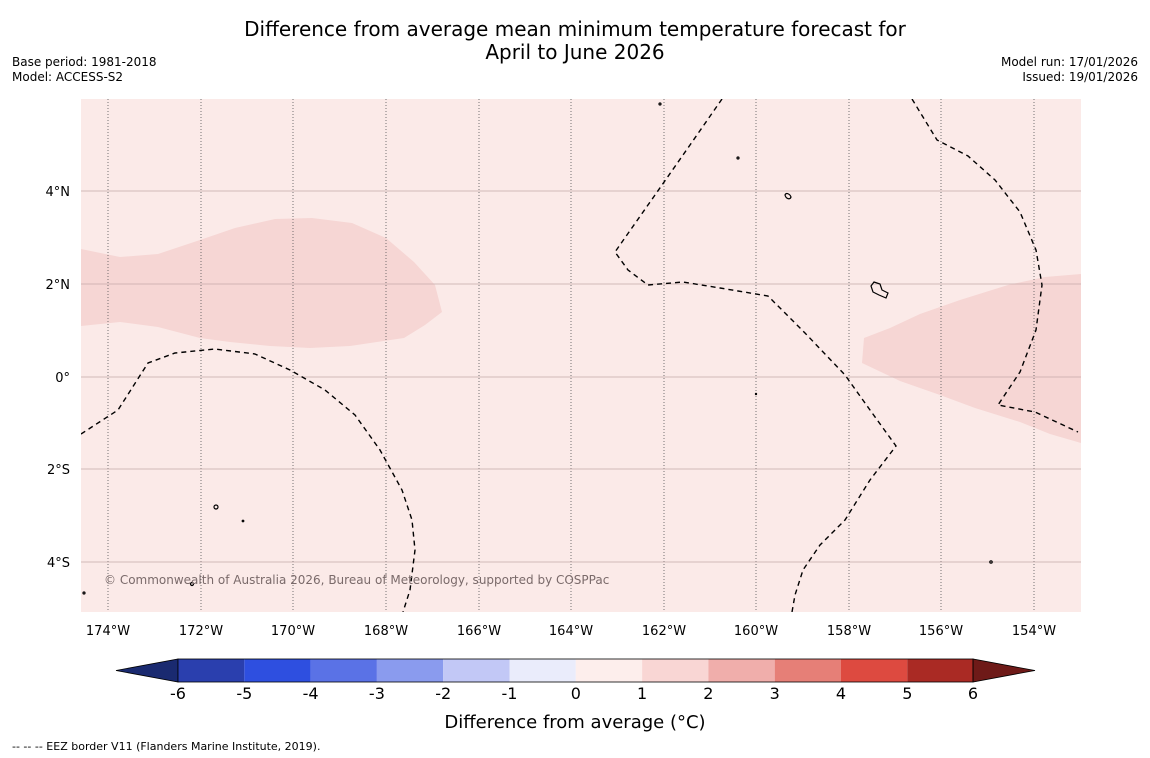 This screenshot has width=1150, height=758. I want to click on lat-label: 2°S, so click(58, 470).